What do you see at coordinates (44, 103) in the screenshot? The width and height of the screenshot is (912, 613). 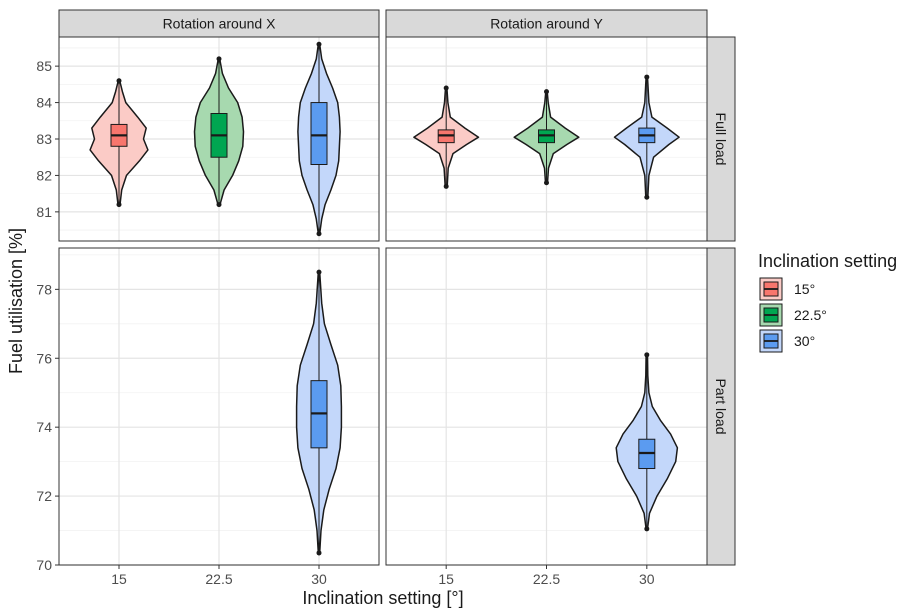 I see `y-tick-label: 84` at bounding box center [44, 103].